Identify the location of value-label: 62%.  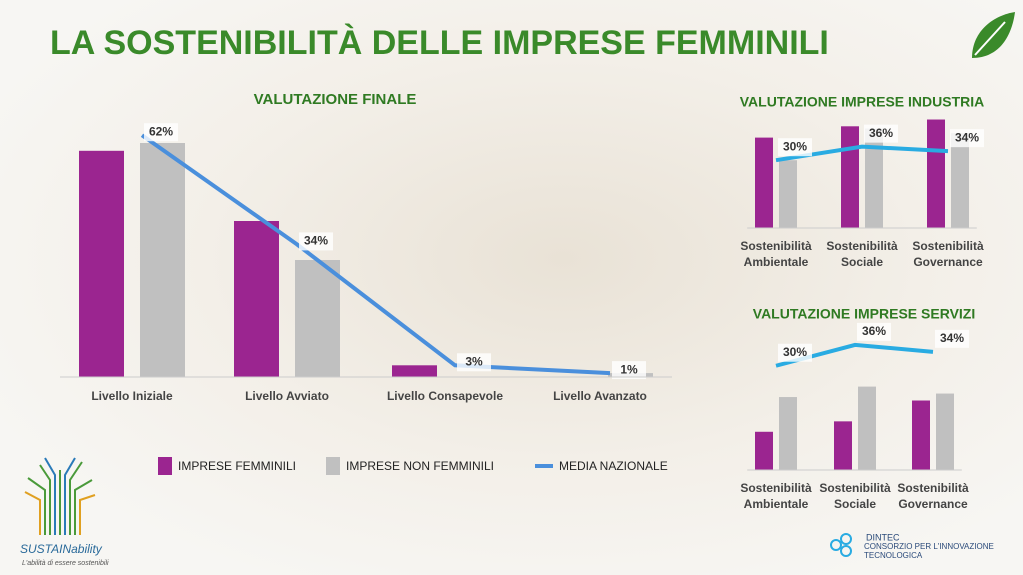
(161, 131).